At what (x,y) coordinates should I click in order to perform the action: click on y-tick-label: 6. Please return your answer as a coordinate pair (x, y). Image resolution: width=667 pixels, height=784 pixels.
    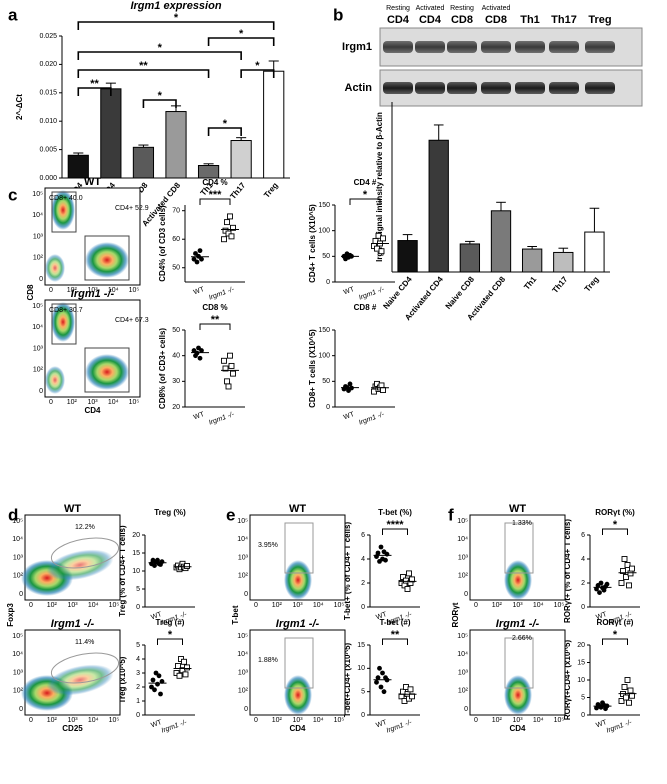
    Looking at the image, I should click on (583, 535).